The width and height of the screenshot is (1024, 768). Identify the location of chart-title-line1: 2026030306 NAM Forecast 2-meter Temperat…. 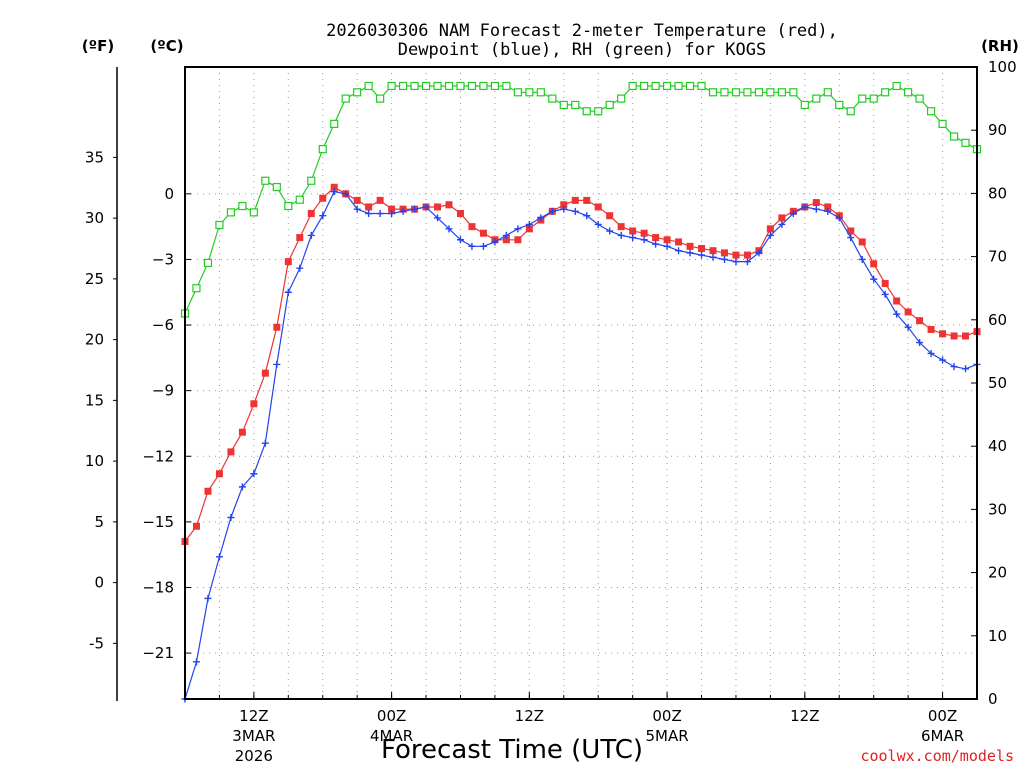
(582, 31).